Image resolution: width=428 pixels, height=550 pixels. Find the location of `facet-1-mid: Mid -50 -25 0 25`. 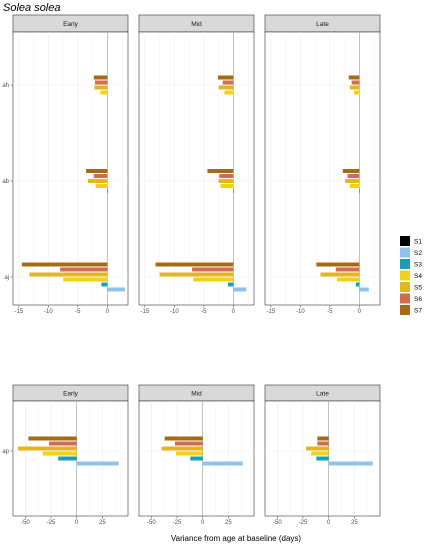

facet-1-mid: Mid -50 -25 0 25 is located at coordinates (196, 455).